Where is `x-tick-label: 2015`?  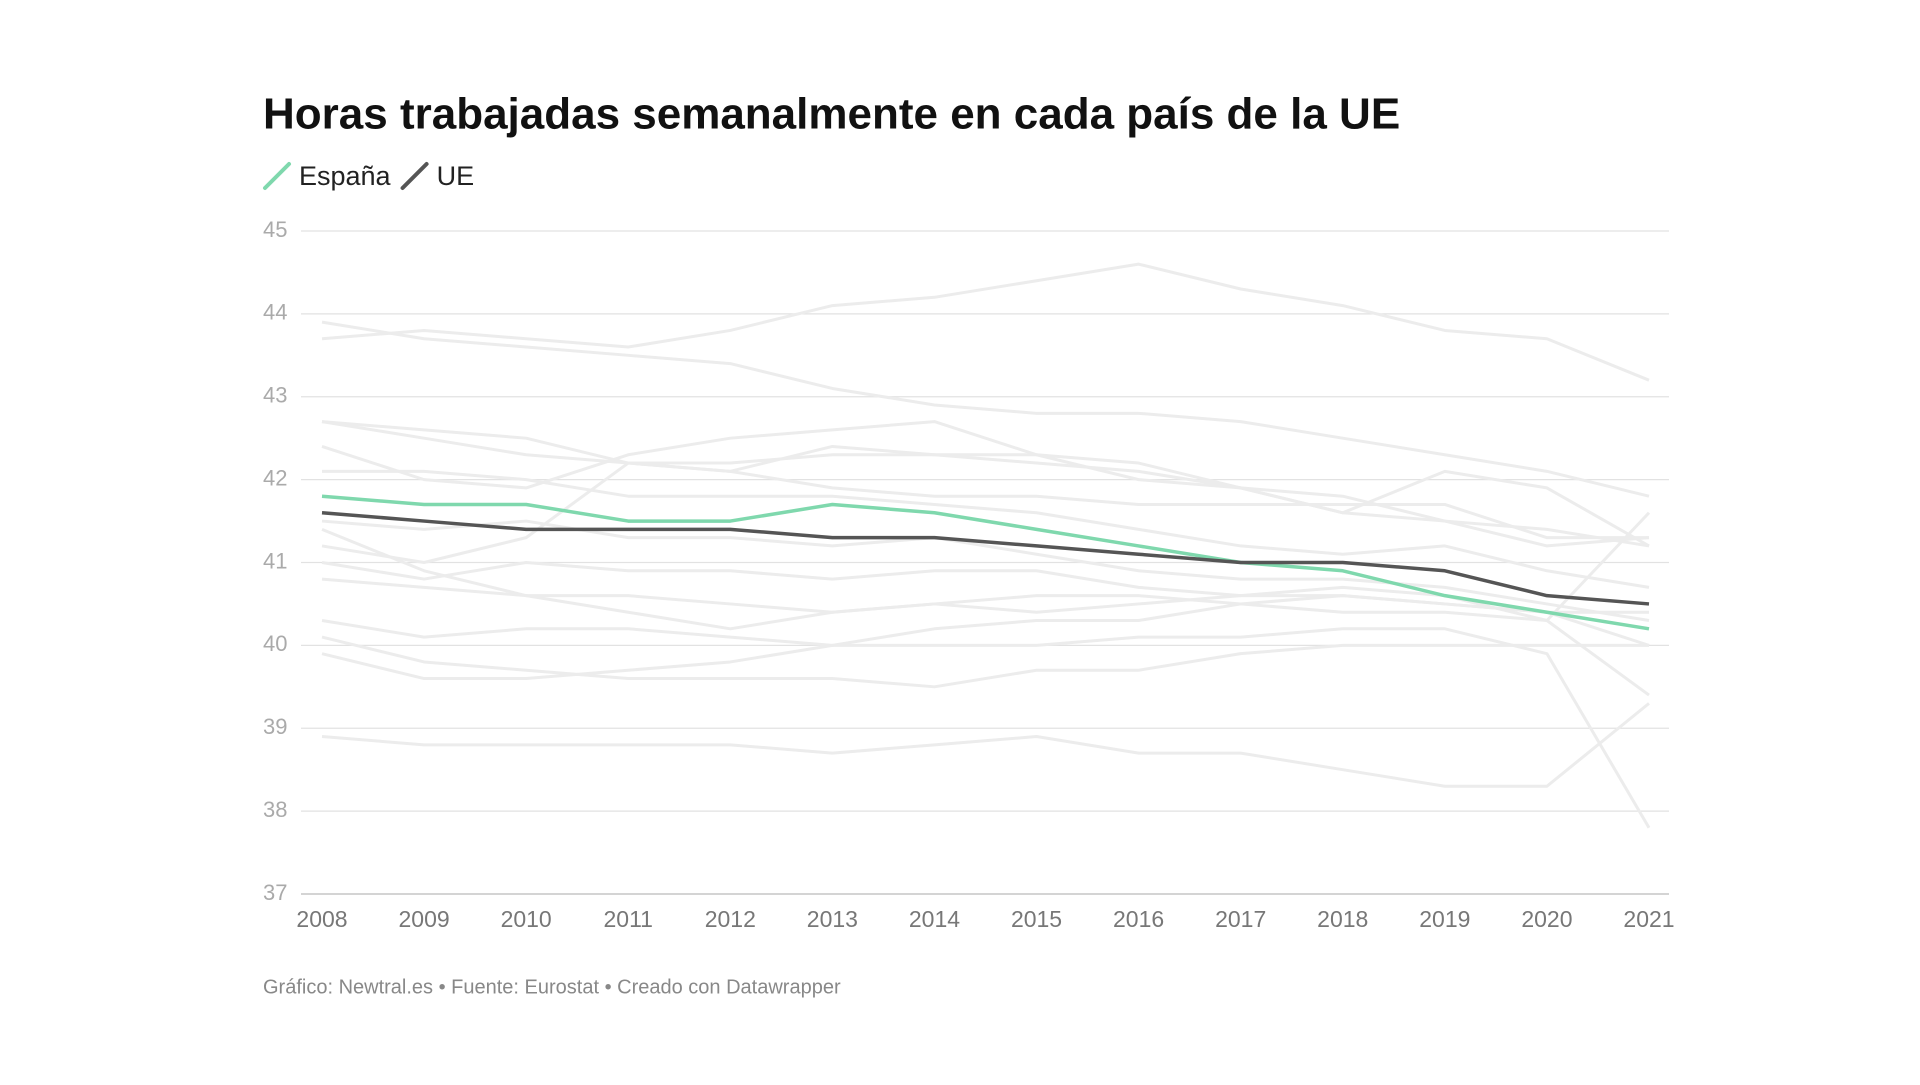 x-tick-label: 2015 is located at coordinates (1036, 919).